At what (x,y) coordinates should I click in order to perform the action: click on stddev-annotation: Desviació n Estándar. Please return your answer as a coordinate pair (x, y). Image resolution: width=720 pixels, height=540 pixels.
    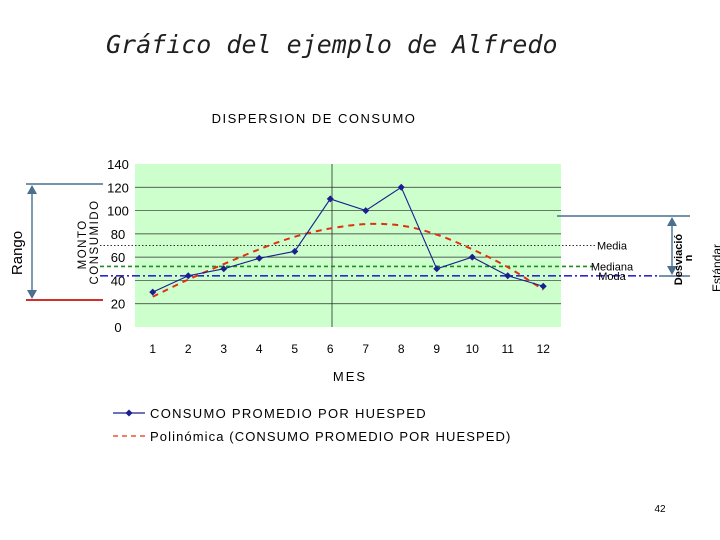
    Looking at the image, I should click on (638, 253).